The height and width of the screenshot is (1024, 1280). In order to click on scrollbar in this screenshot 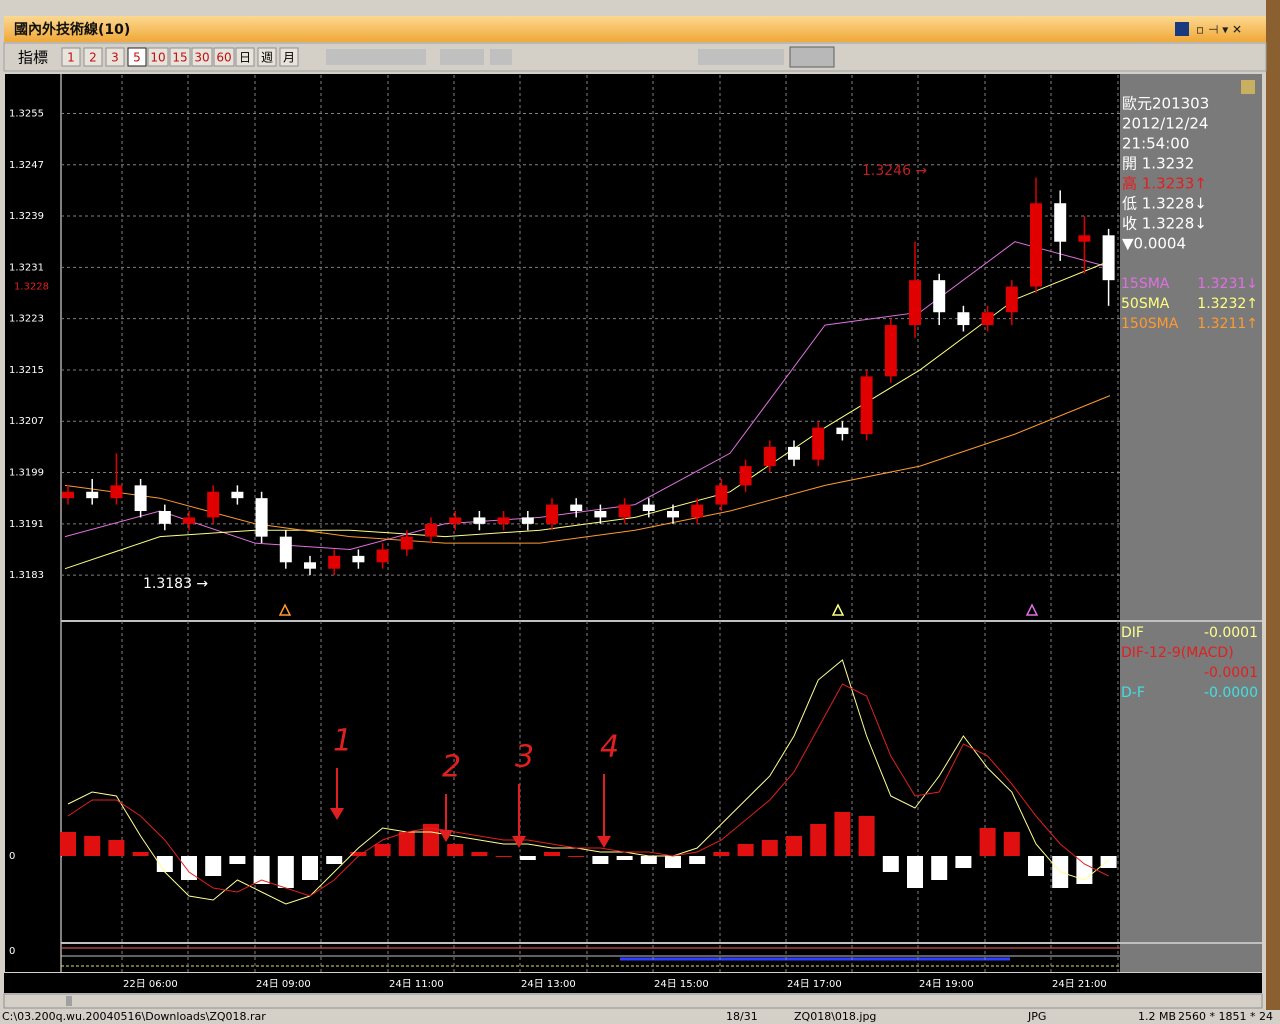, I will do `click(633, 1001)`.